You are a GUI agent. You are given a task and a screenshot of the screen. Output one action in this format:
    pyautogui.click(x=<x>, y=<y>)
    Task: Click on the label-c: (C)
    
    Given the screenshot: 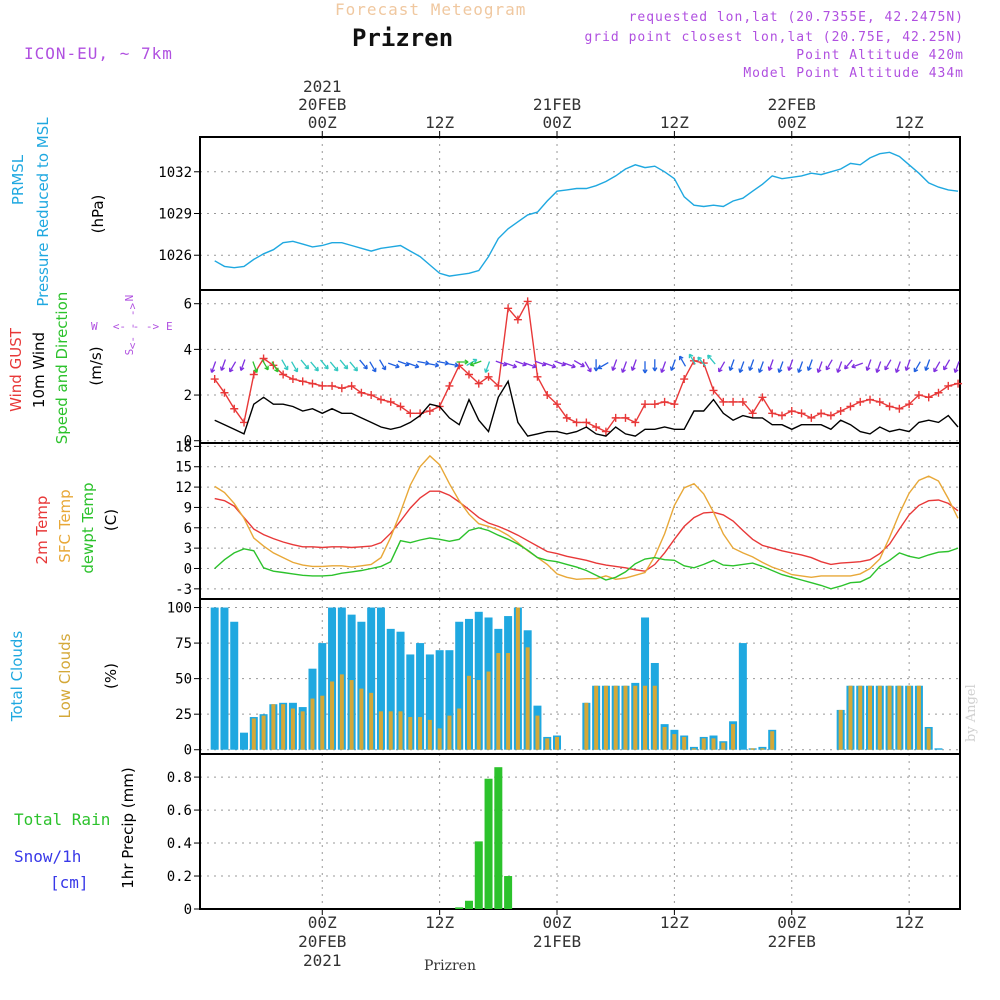 What is the action you would take?
    pyautogui.click(x=111, y=520)
    